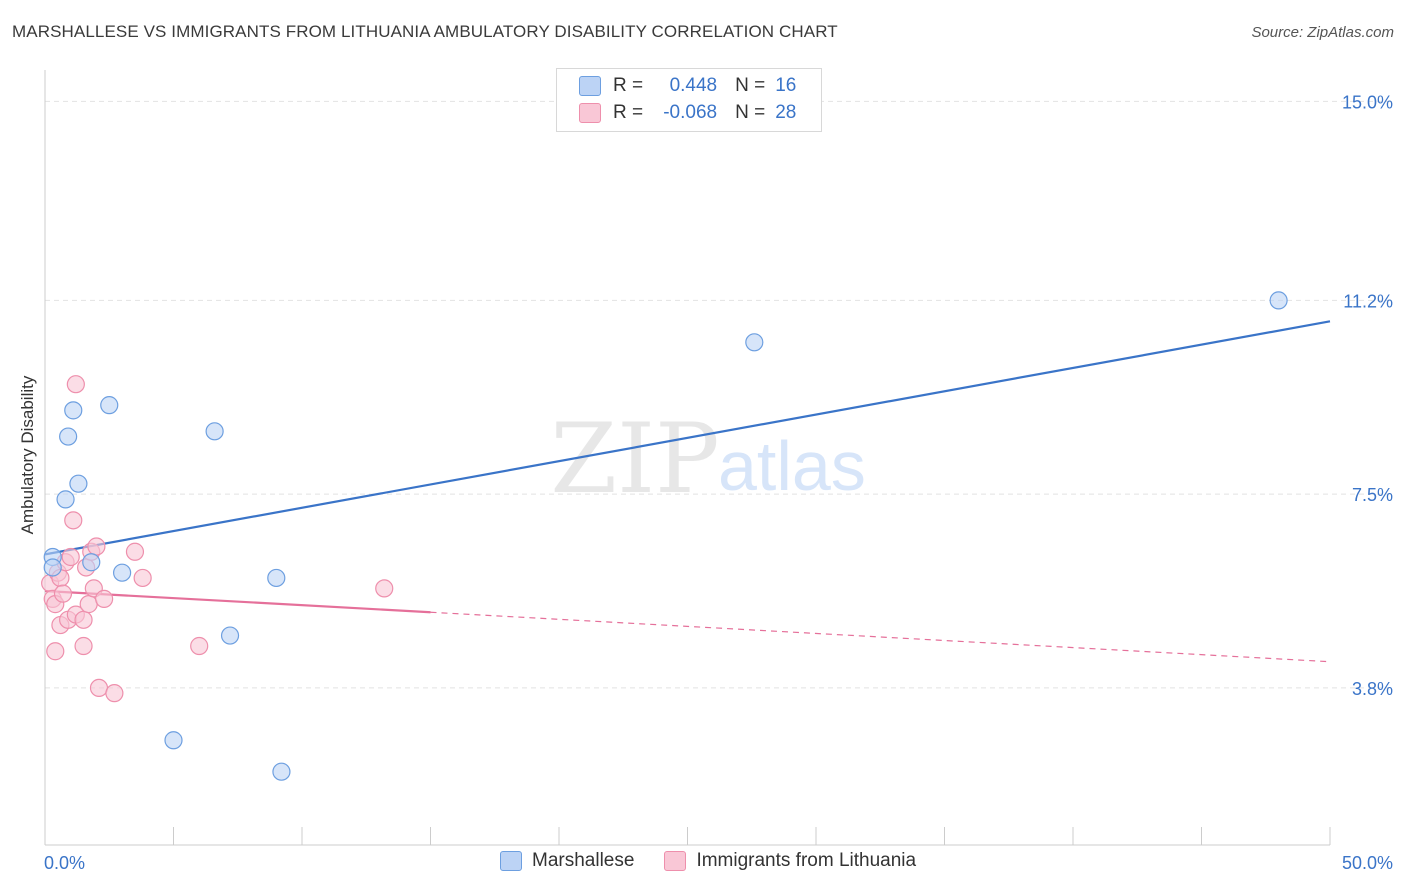 The image size is (1406, 892). Describe the element at coordinates (1368, 301) in the screenshot. I see `y-tick-label: 11.2%` at that location.